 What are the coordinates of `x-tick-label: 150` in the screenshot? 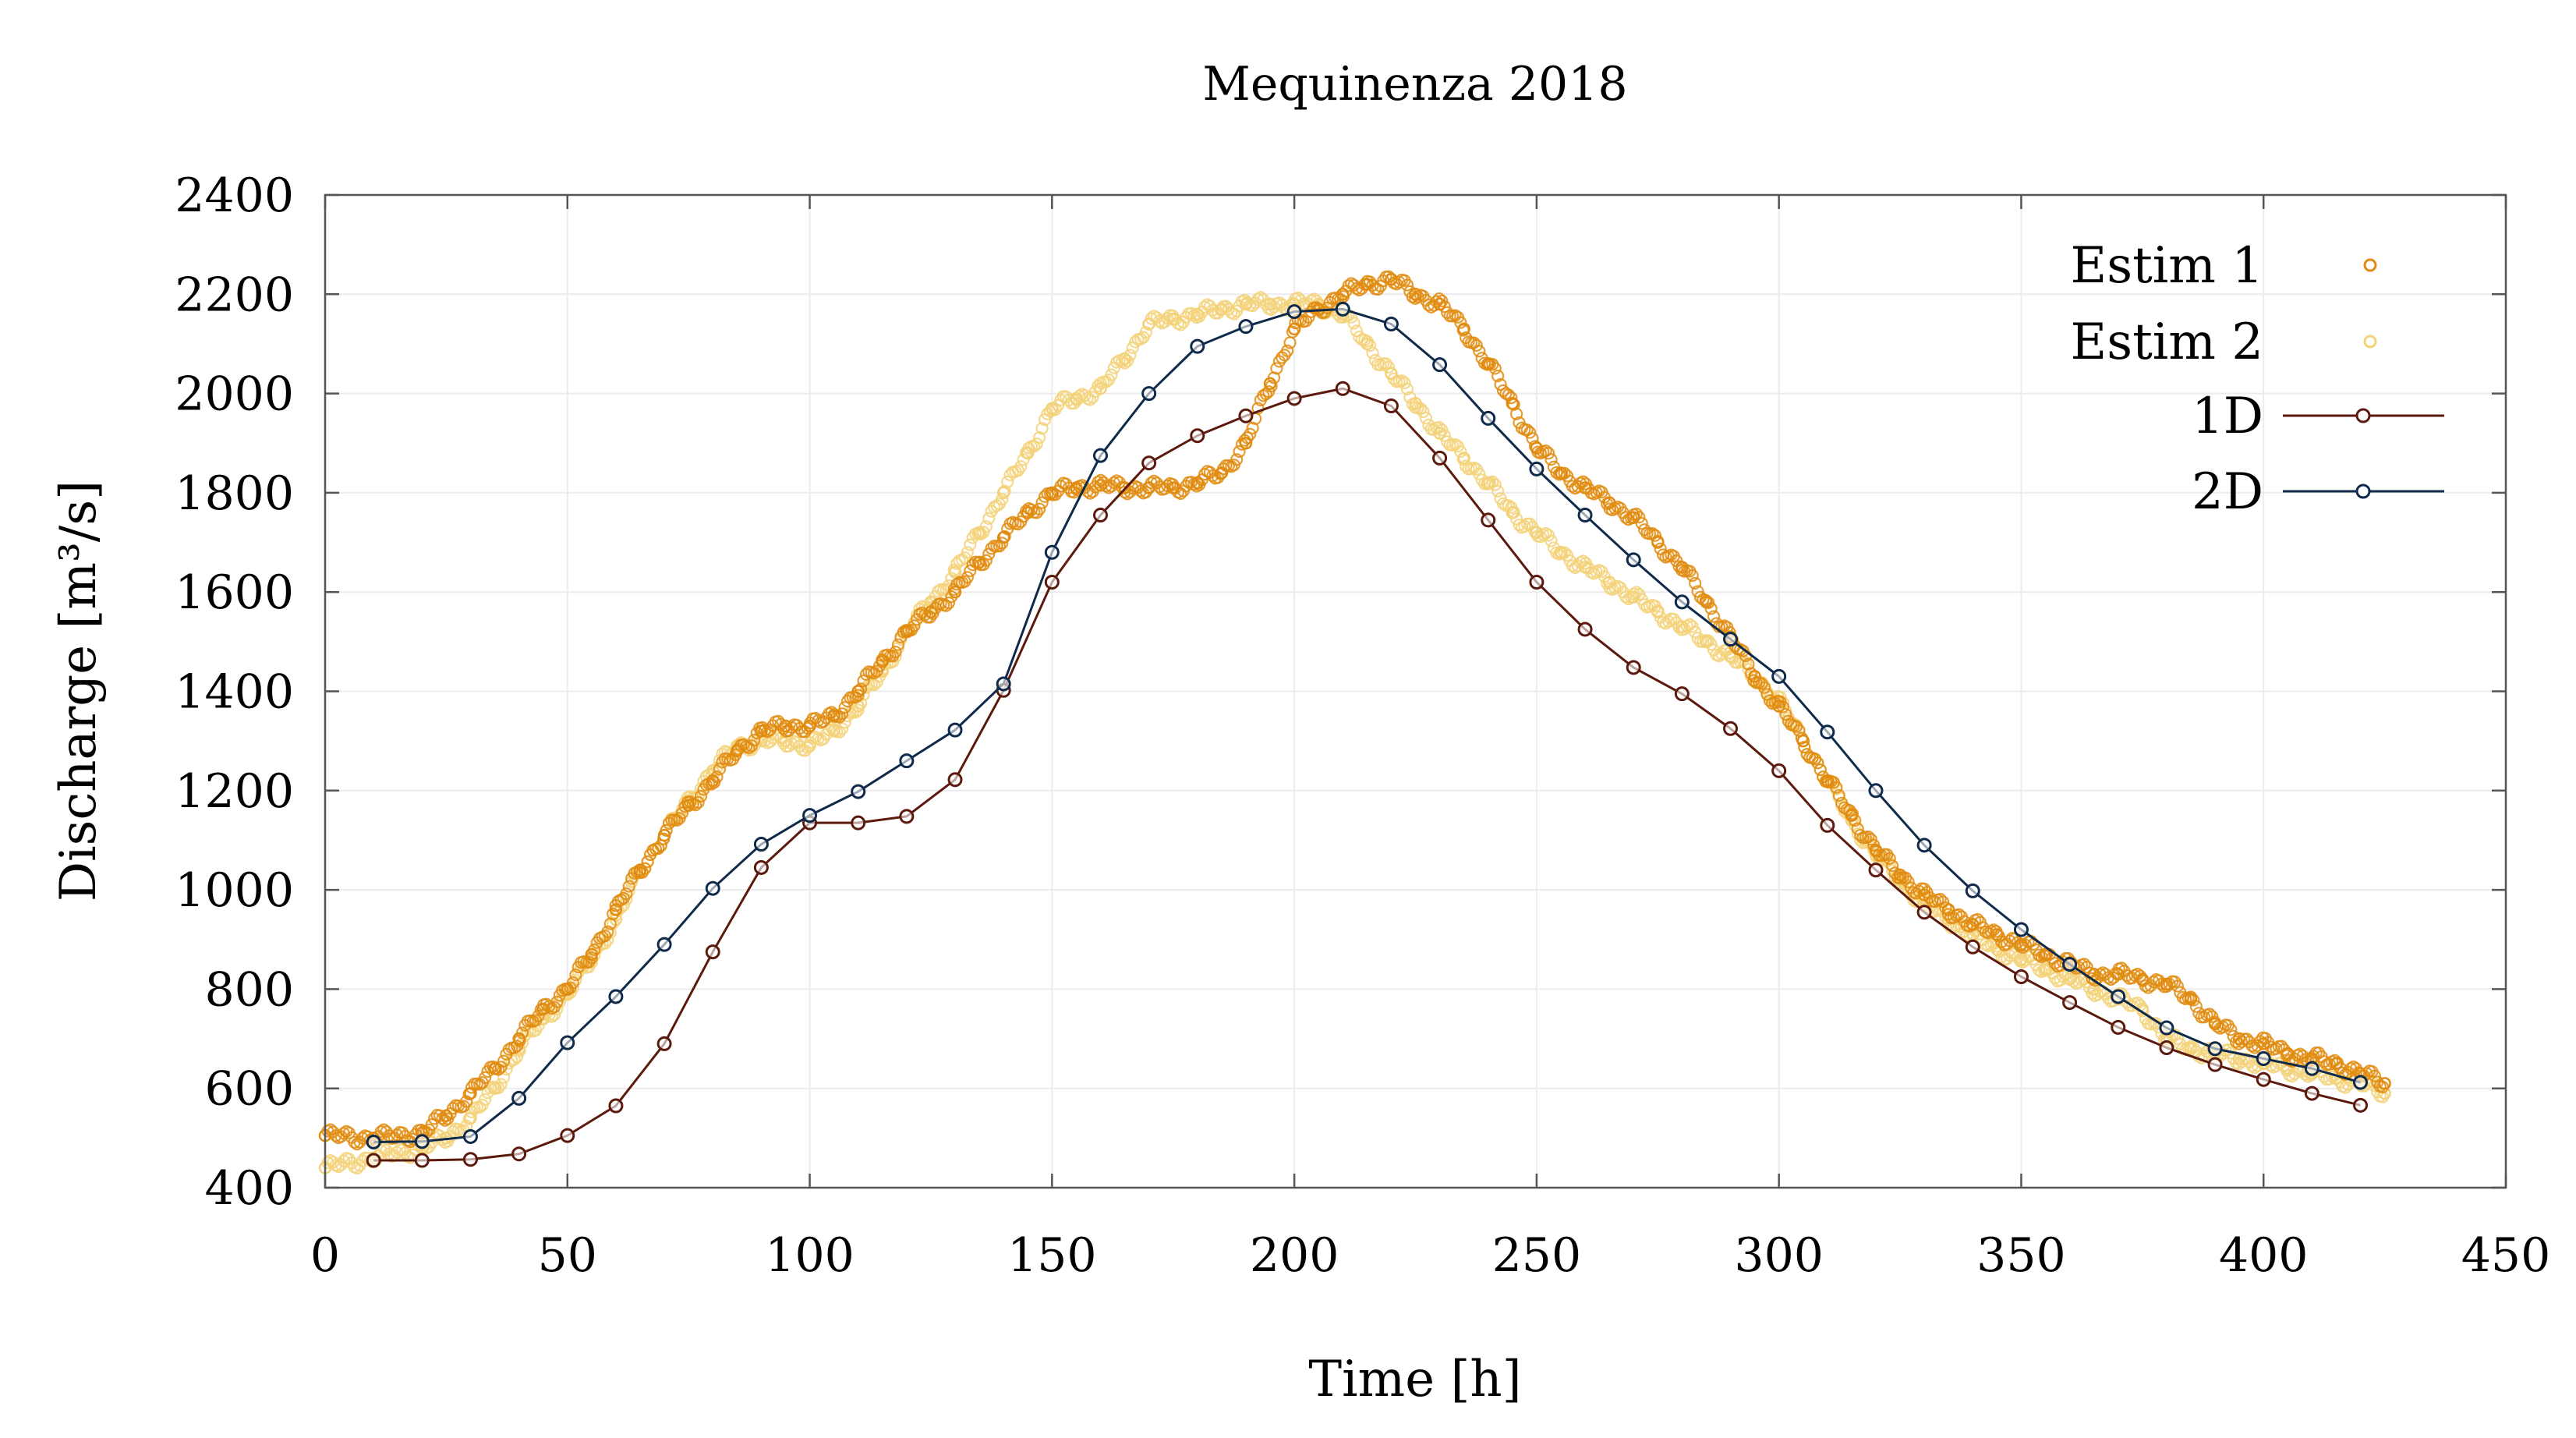 It's located at (1052, 1255).